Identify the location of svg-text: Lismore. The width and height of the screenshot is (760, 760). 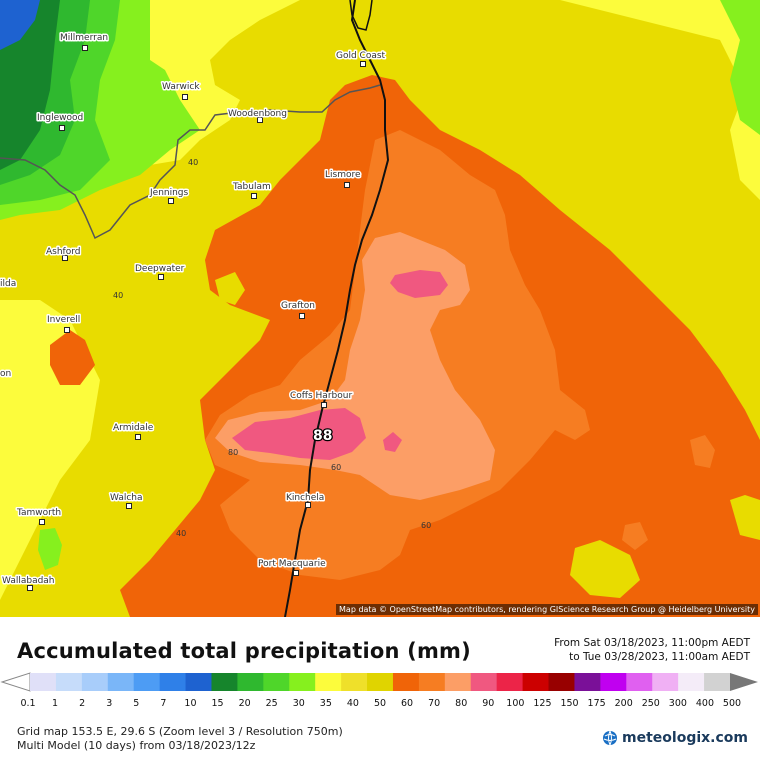
(343, 175).